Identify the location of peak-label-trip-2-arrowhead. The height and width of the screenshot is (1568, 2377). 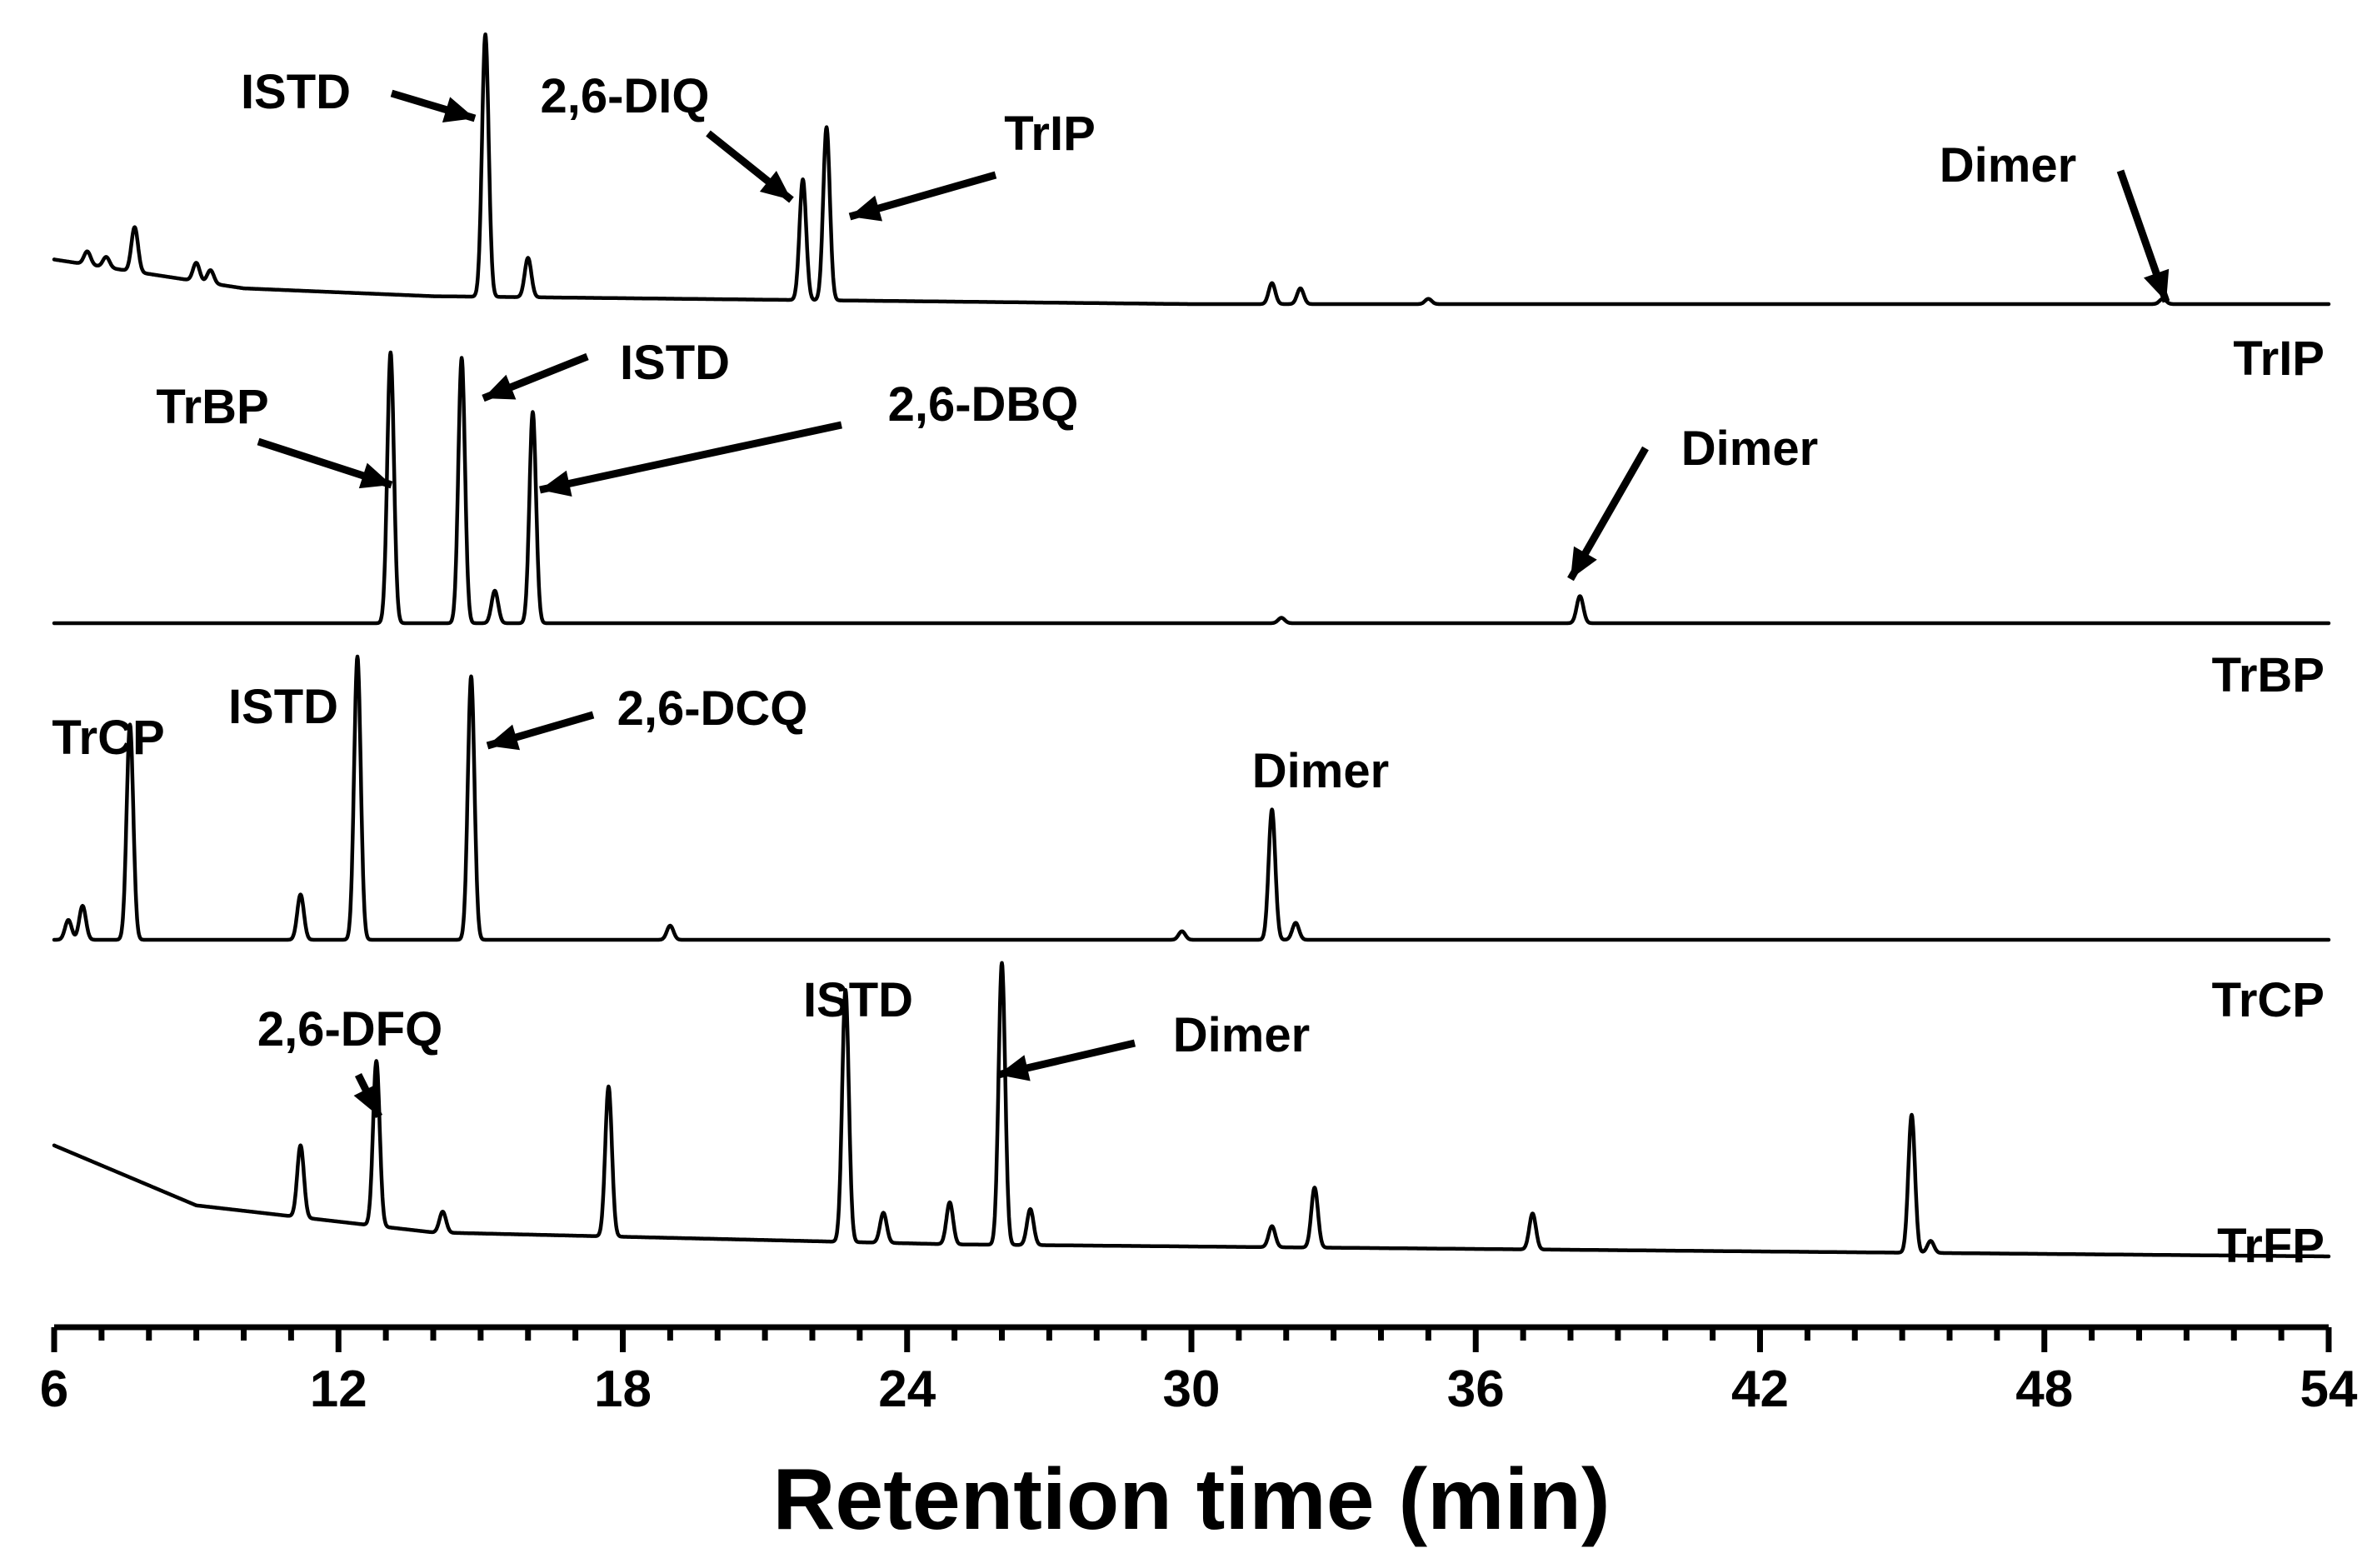
(867, 208).